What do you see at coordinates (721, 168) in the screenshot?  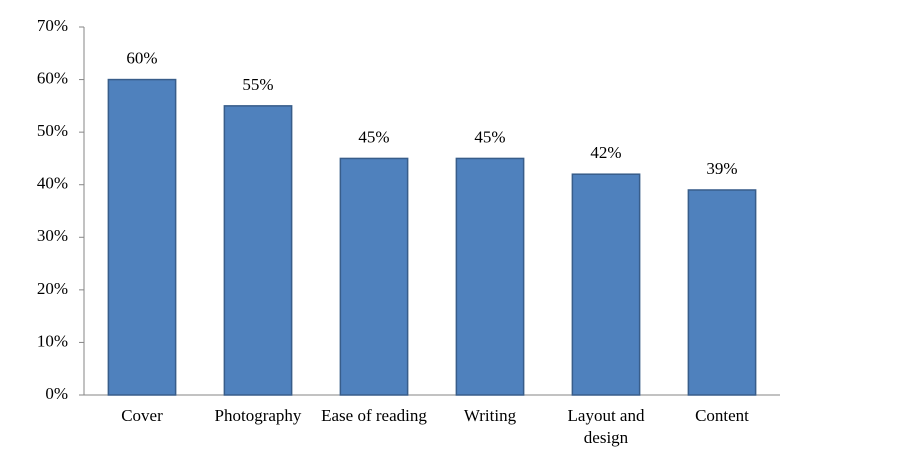 I see `value-label: 39%` at bounding box center [721, 168].